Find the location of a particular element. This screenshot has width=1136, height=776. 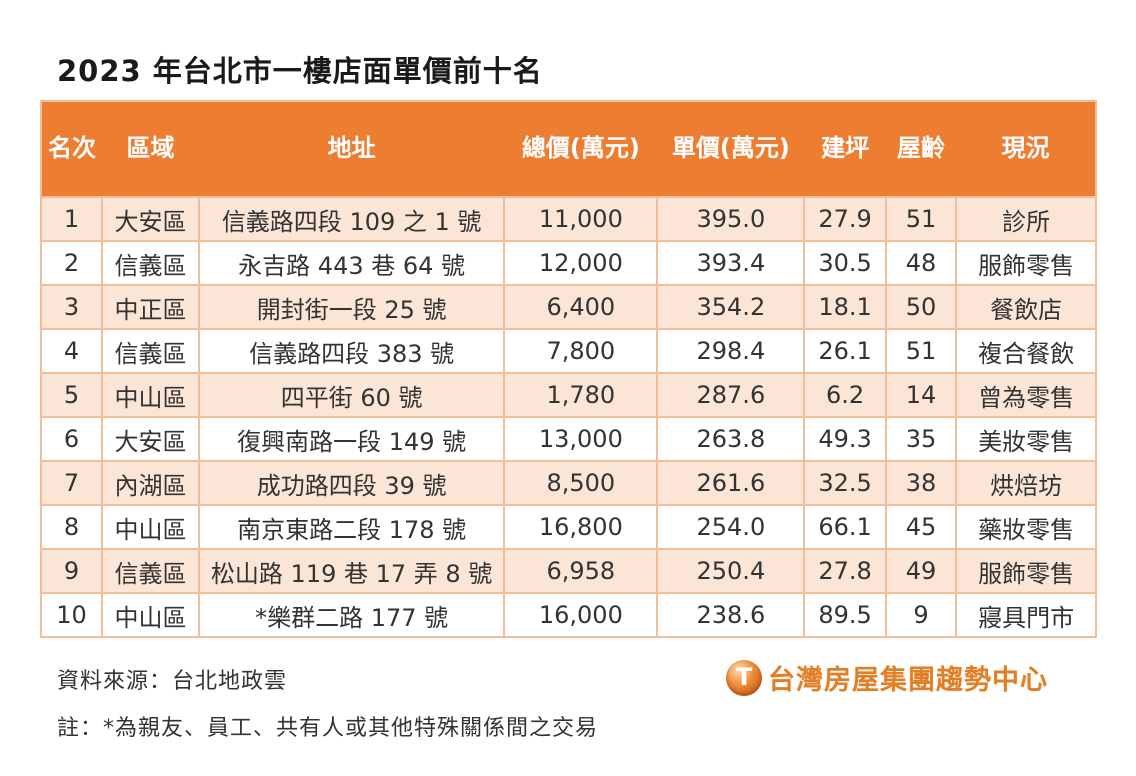

cell-address: 信義路四段 109 之 1 號 is located at coordinates (351, 219).